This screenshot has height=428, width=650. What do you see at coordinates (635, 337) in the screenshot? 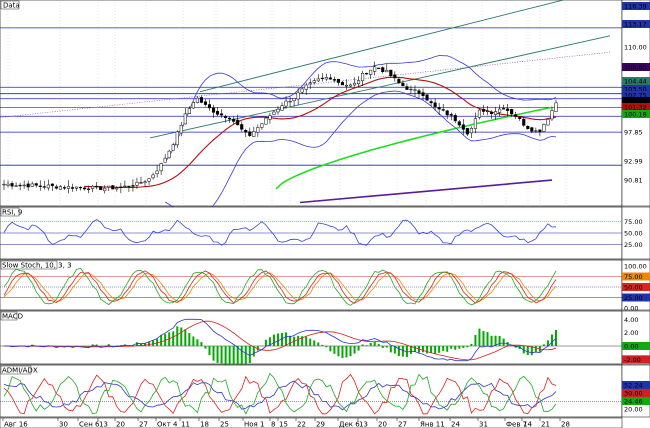
I see `macd-axis: 4.00 2.00 0.00 -2.00` at bounding box center [635, 337].